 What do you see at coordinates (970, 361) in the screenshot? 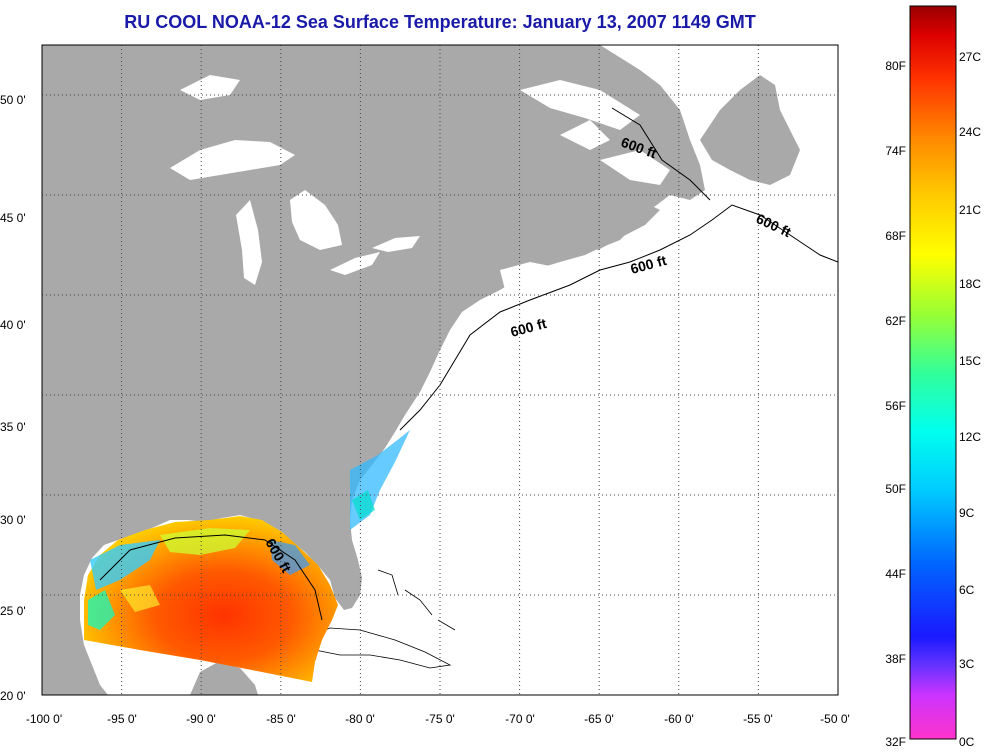
I see `celsius-label: 15C` at bounding box center [970, 361].